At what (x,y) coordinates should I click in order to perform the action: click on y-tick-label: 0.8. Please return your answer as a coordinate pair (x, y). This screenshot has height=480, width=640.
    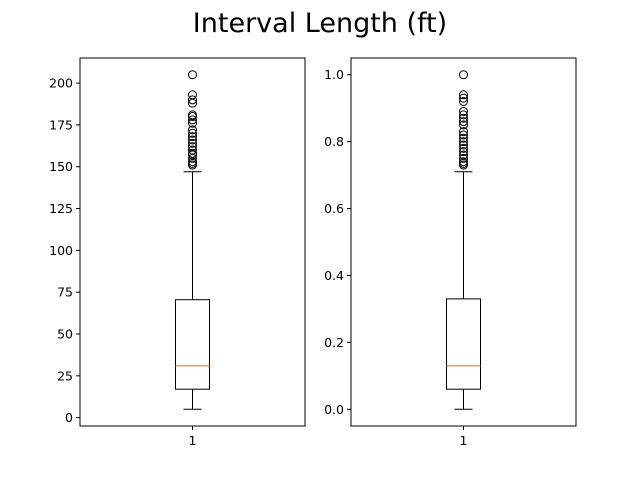
    Looking at the image, I should click on (334, 141).